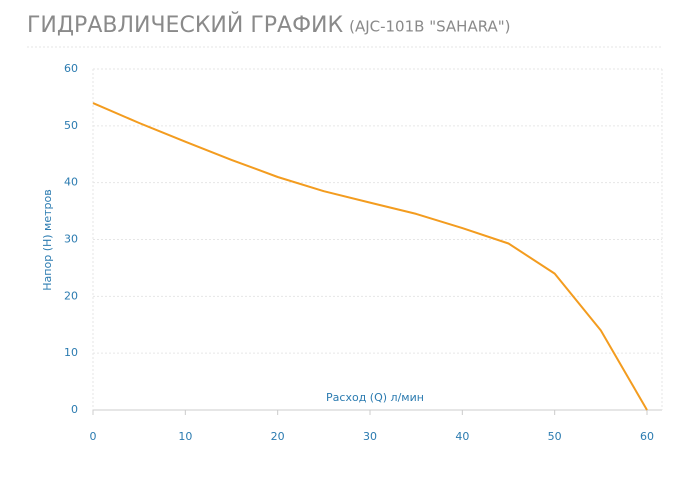 Image resolution: width=691 pixels, height=482 pixels. I want to click on x-axis-label: Расход (Q) л/мин, so click(375, 397).